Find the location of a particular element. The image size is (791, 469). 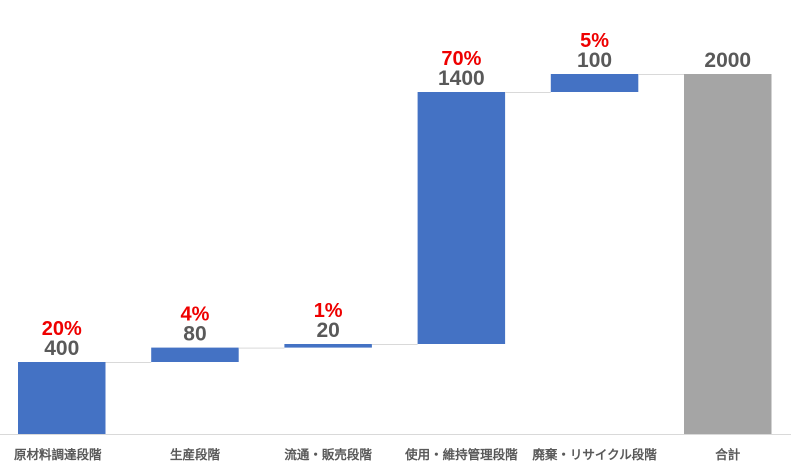

category-label-2: 生産段階 is located at coordinates (195, 454).